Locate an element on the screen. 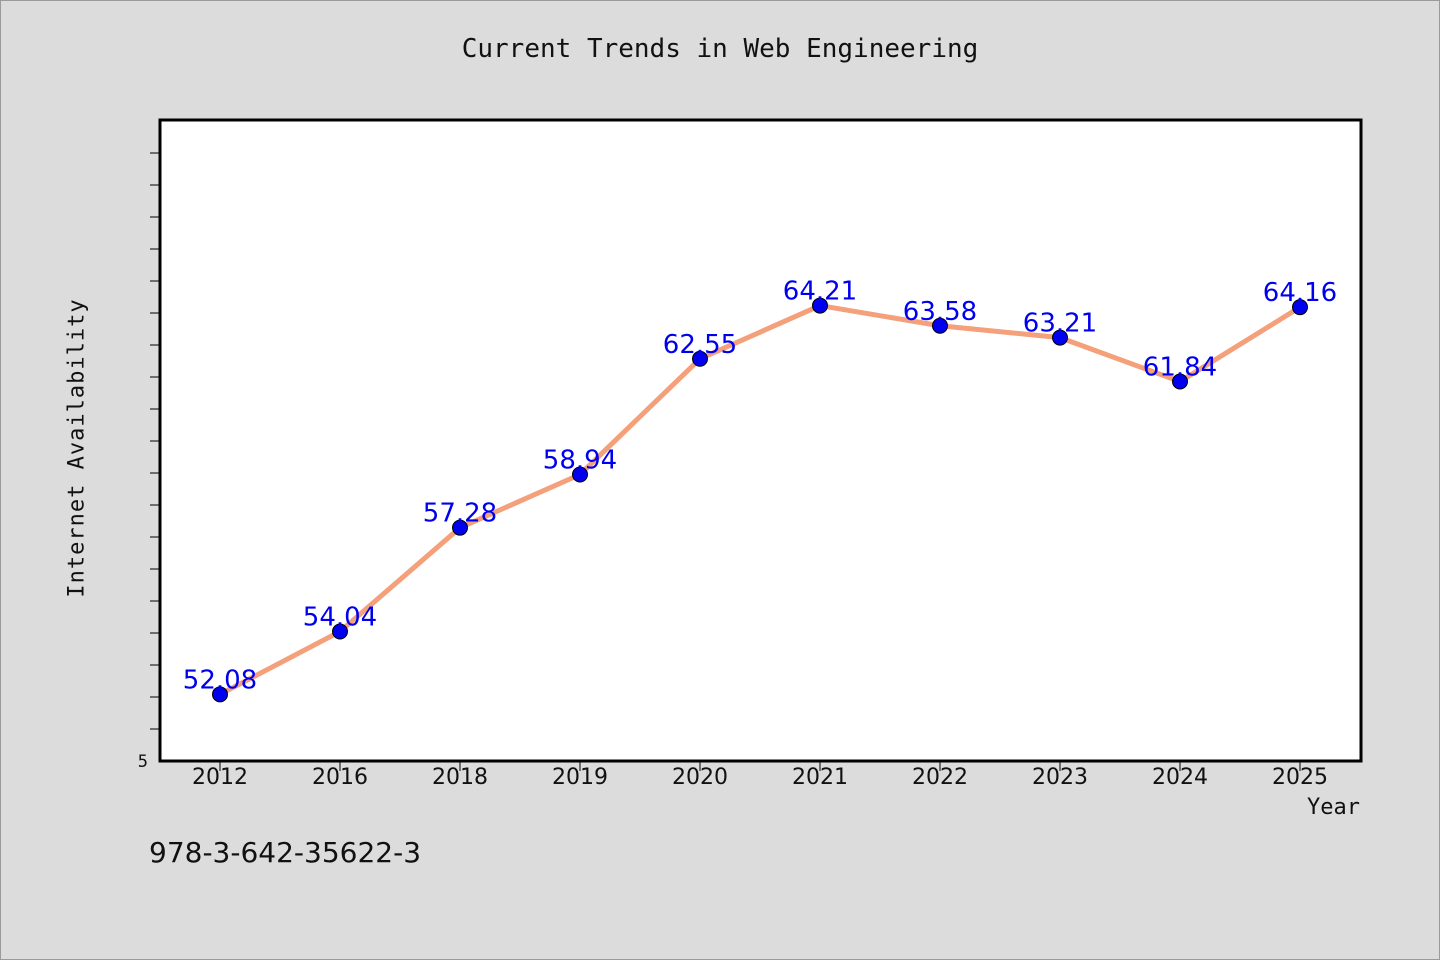  data-label: 57.28 is located at coordinates (460, 514).